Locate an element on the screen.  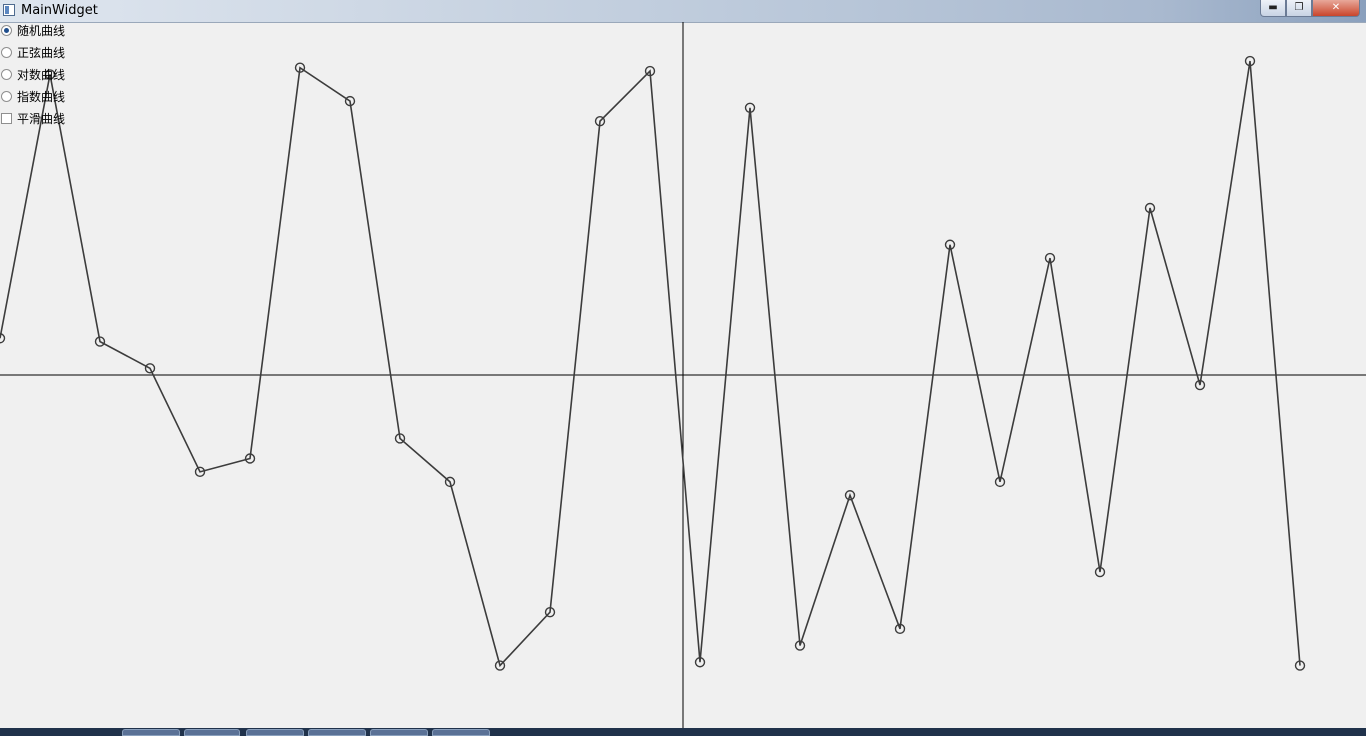
title-bar: MainWidget ▬ ❐ ✕ is located at coordinates (683, 11).